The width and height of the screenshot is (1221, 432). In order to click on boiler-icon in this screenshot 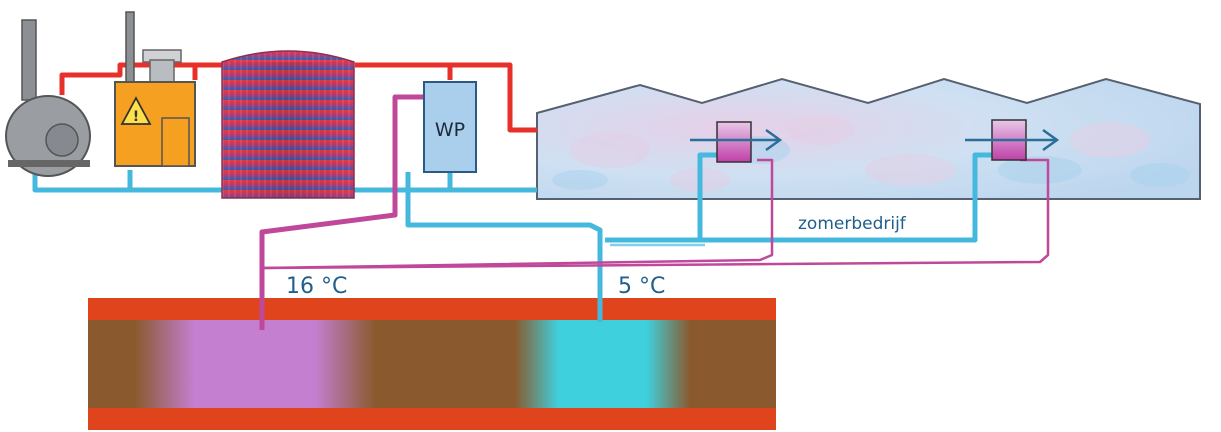, I will do `click(48, 98)`.